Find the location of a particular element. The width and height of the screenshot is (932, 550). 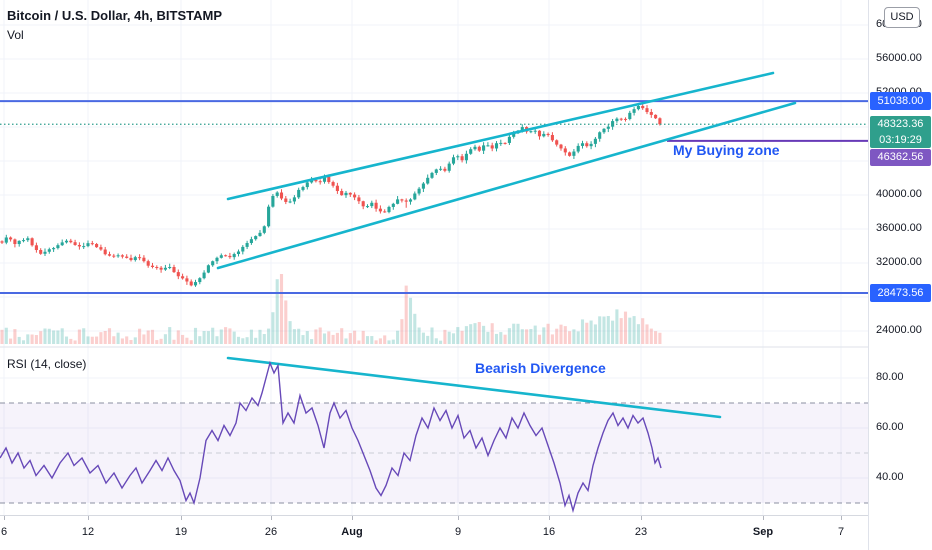

time-tick-label: 9 is located at coordinates (458, 532).